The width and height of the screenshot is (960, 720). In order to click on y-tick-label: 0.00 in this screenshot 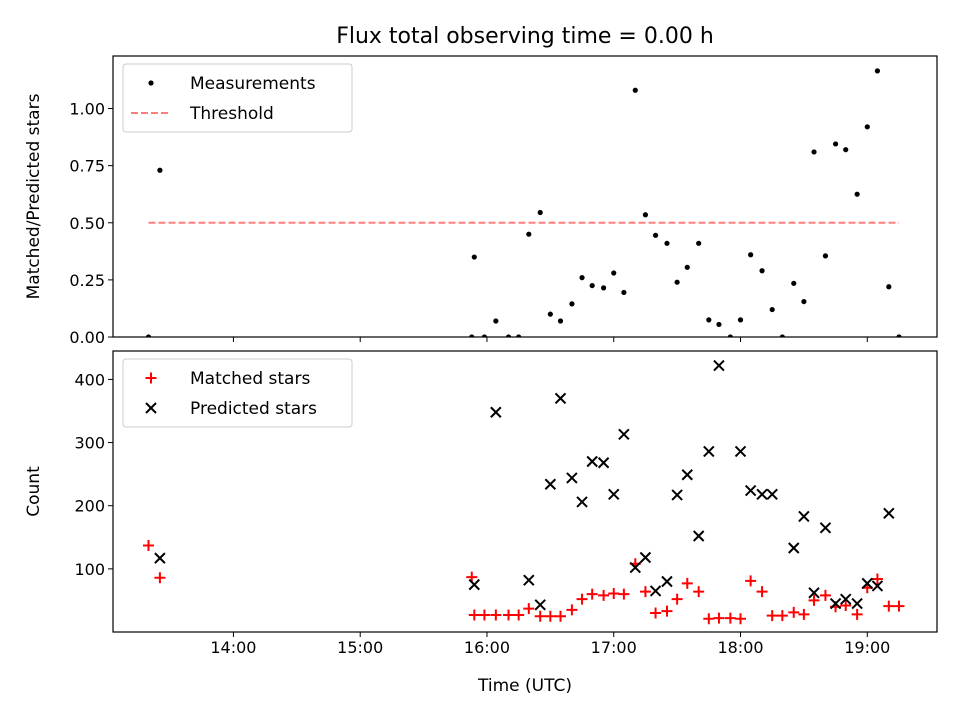, I will do `click(87, 337)`.